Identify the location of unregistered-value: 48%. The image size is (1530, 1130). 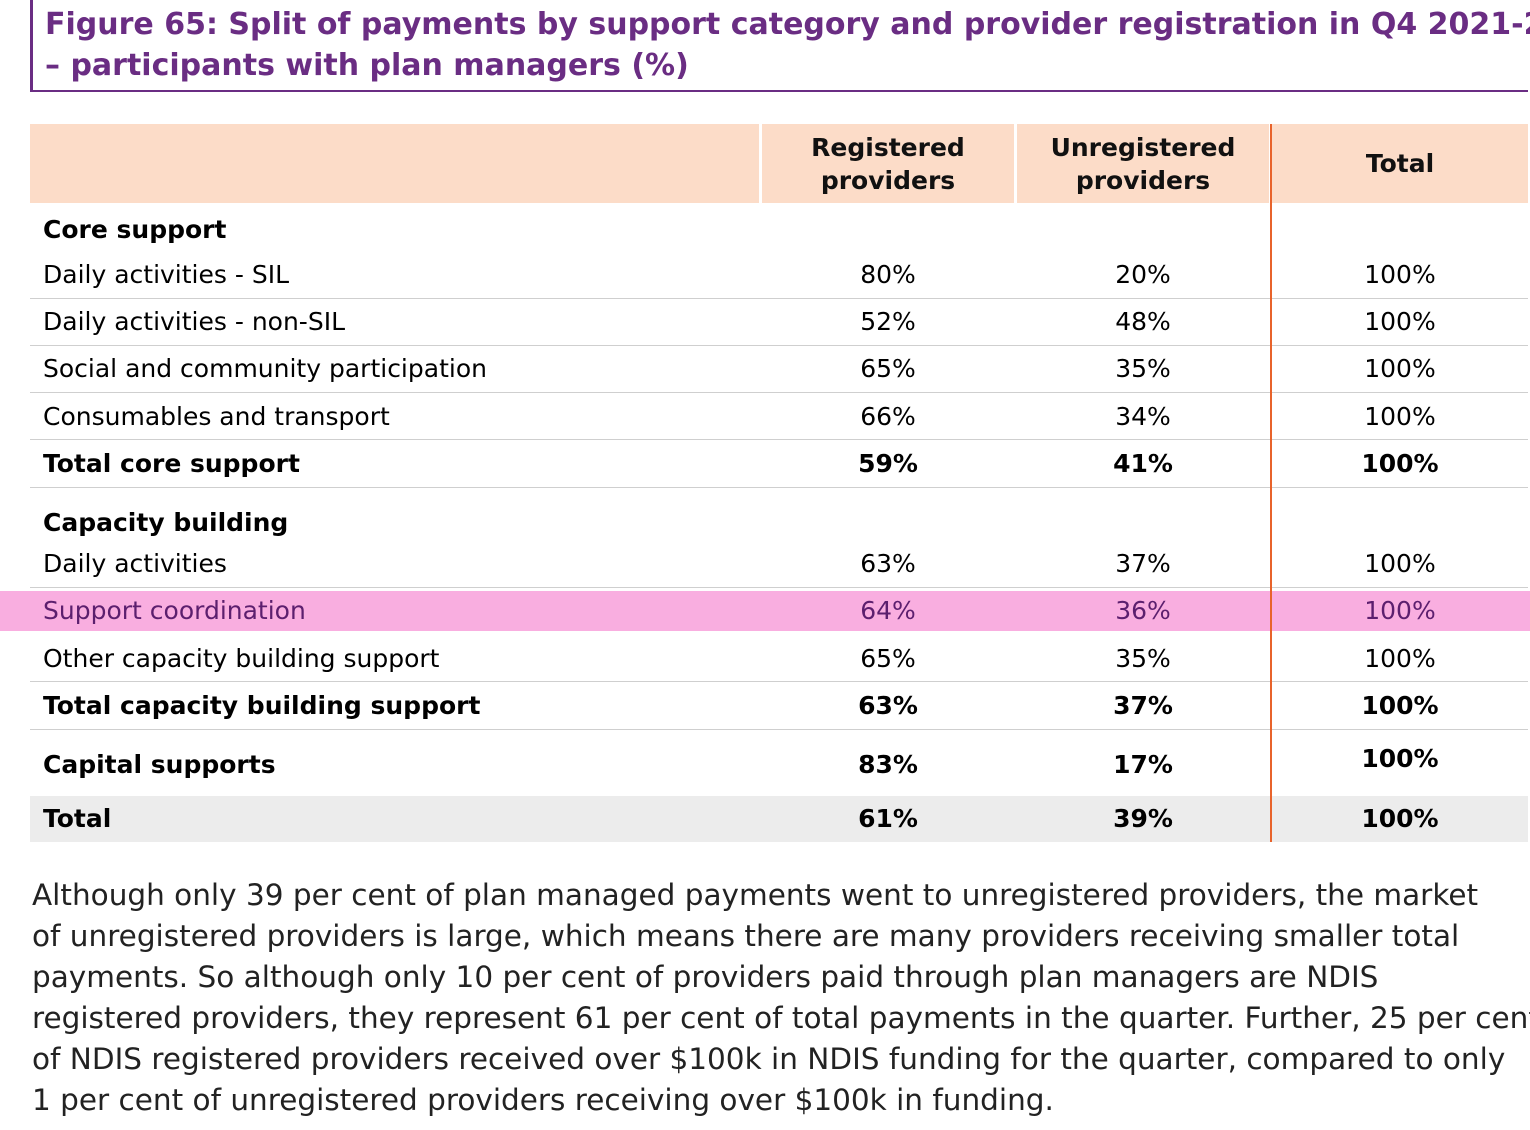
(1143, 321).